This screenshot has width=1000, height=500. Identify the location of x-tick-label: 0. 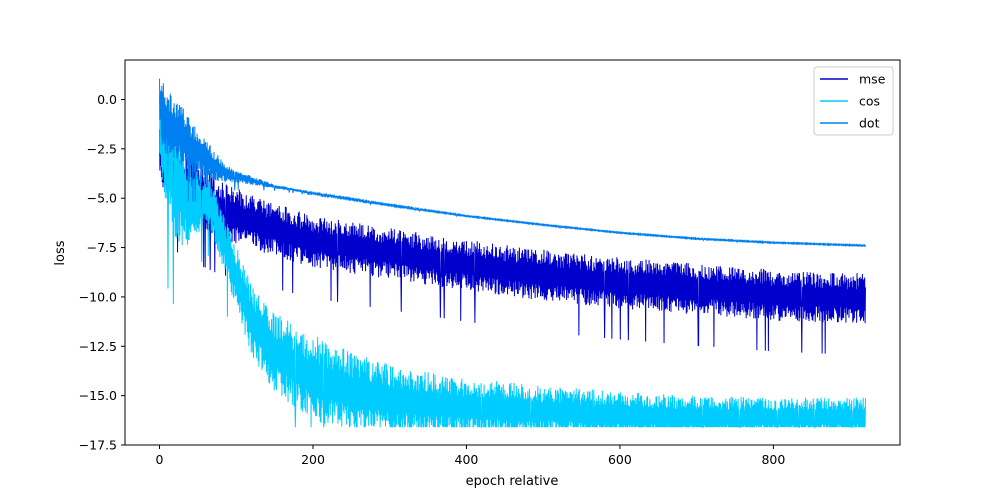
(160, 459).